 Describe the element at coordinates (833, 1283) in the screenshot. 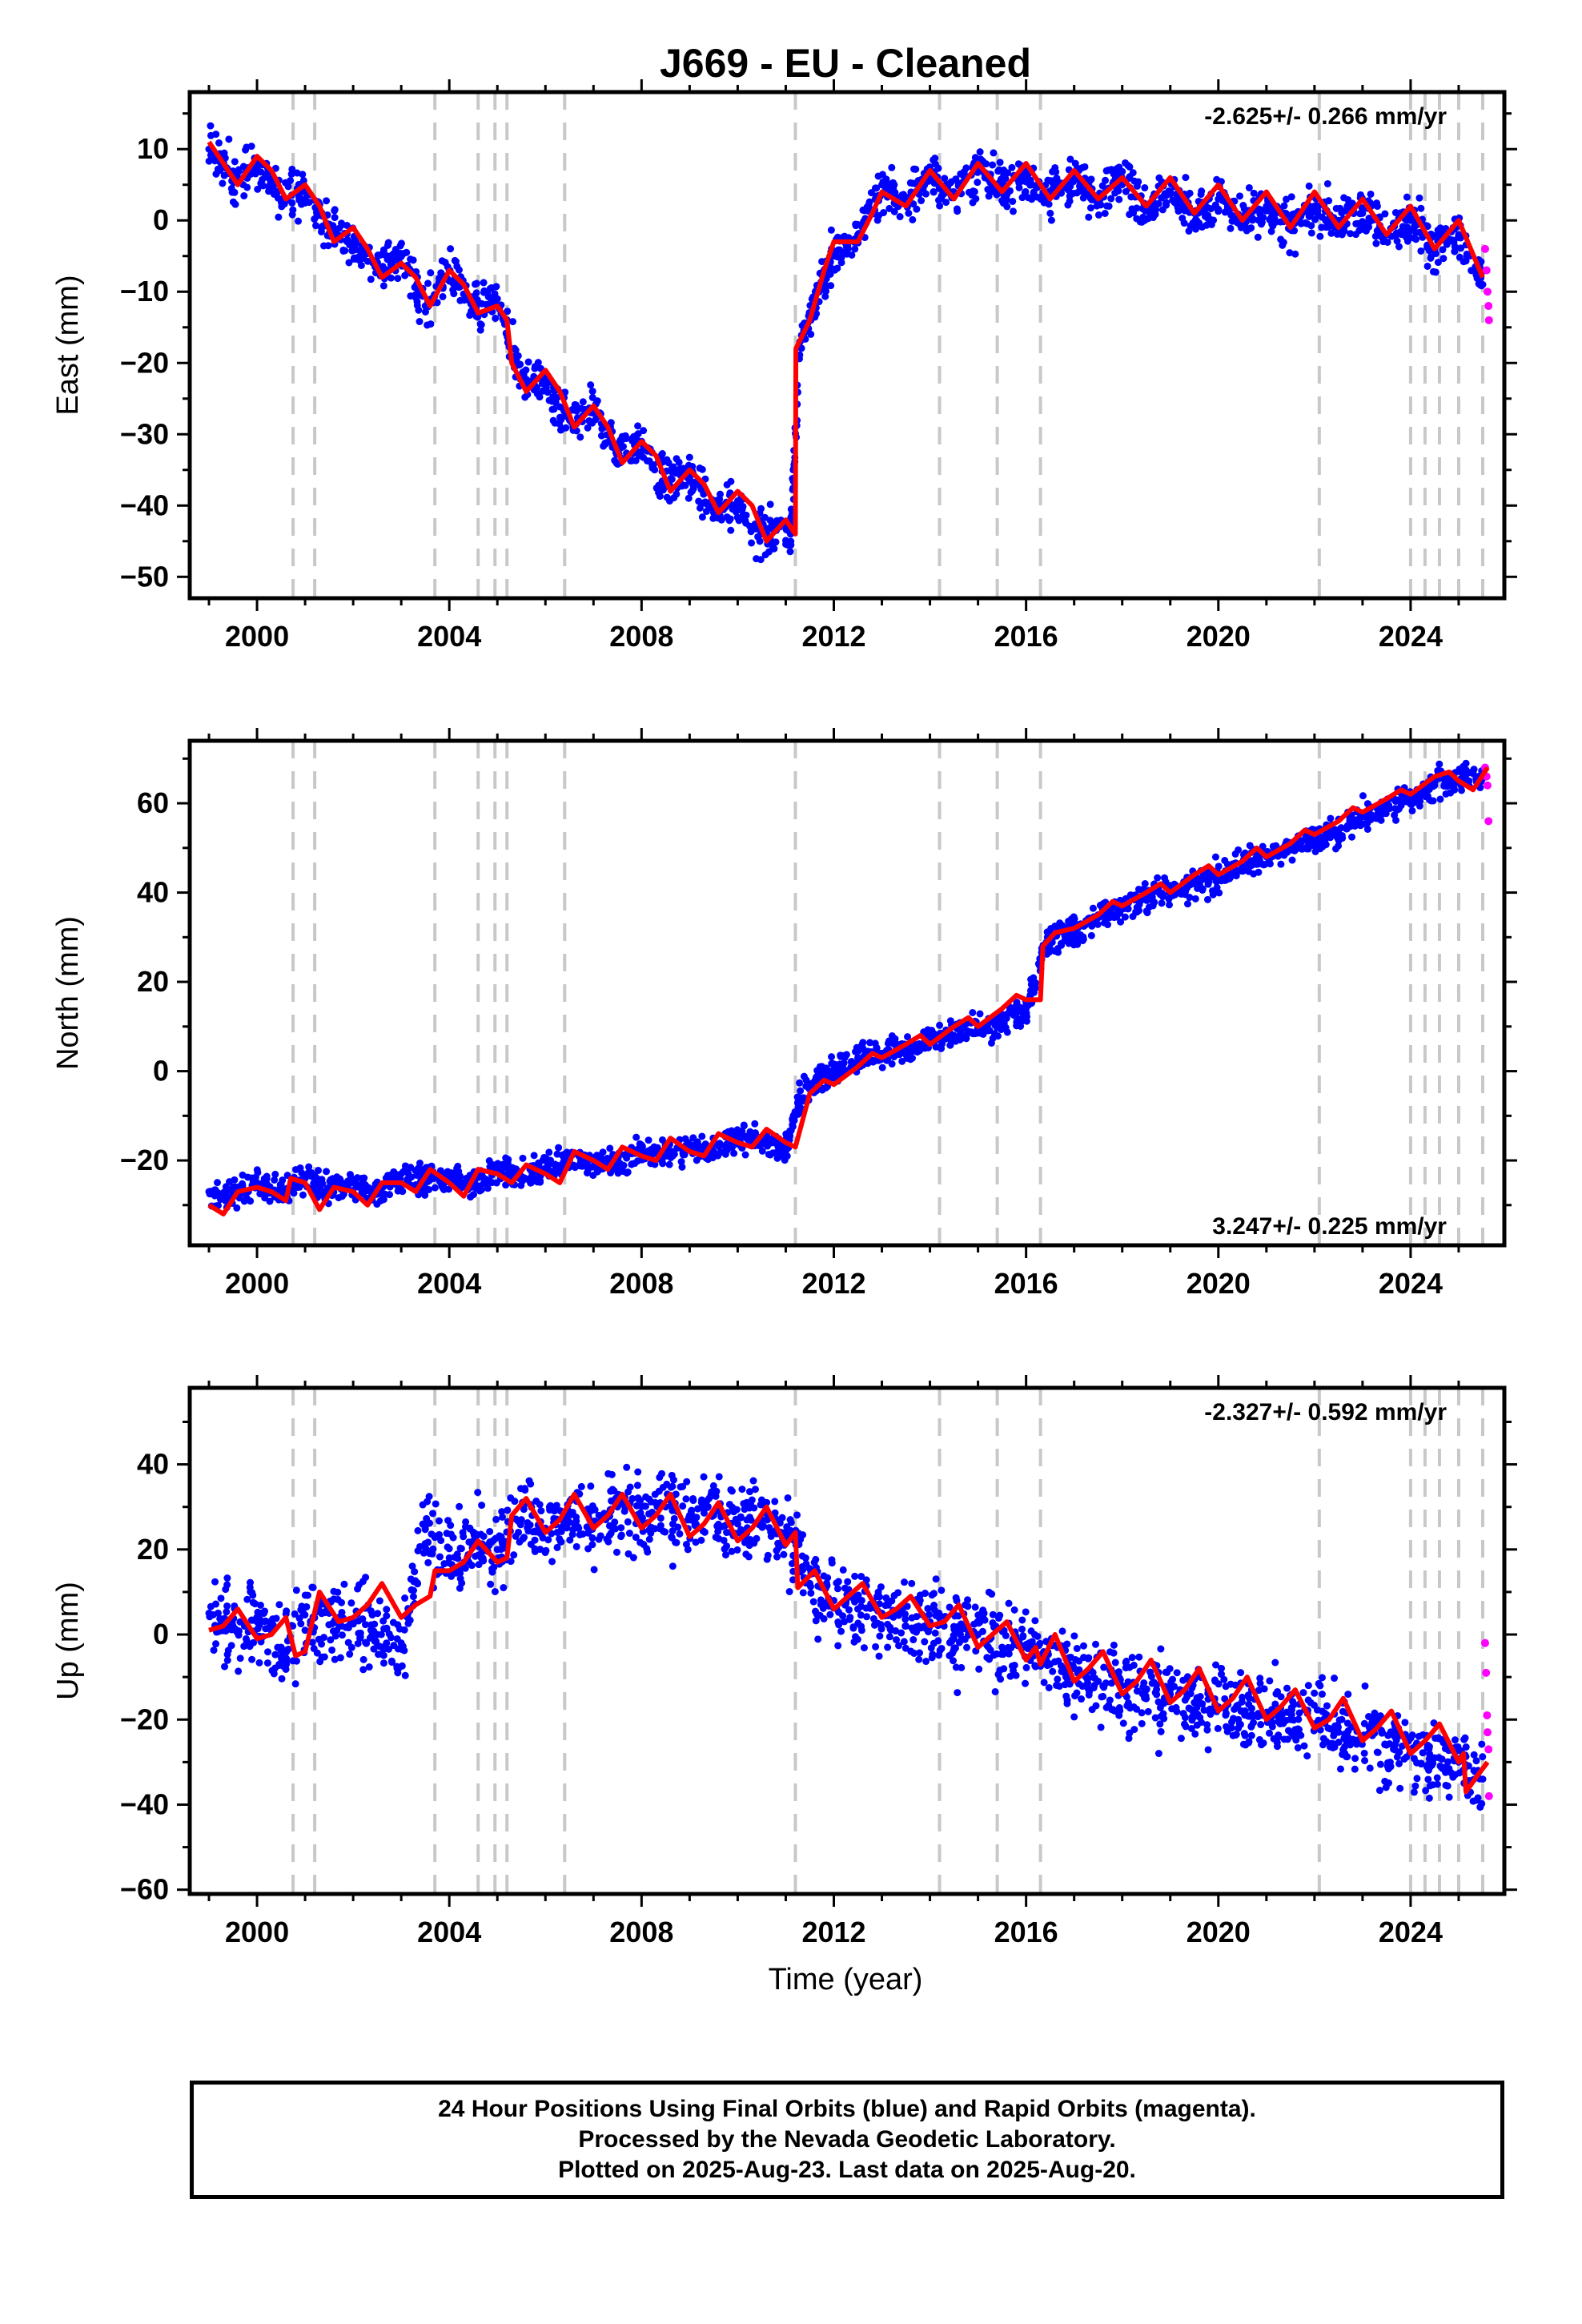

I see `north-x-tick-label: 2012` at that location.